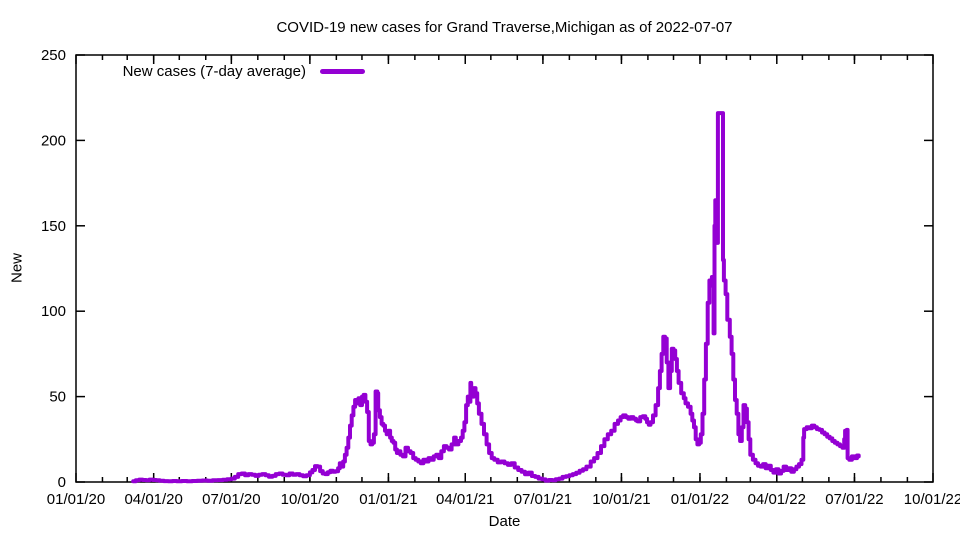 Image resolution: width=960 pixels, height=540 pixels. I want to click on y-tick-label: 100, so click(53, 311).